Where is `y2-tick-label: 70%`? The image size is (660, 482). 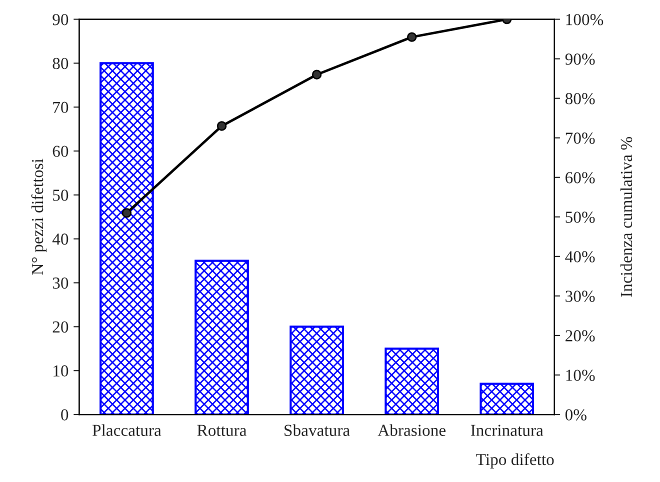 y2-tick-label: 70% is located at coordinates (580, 138).